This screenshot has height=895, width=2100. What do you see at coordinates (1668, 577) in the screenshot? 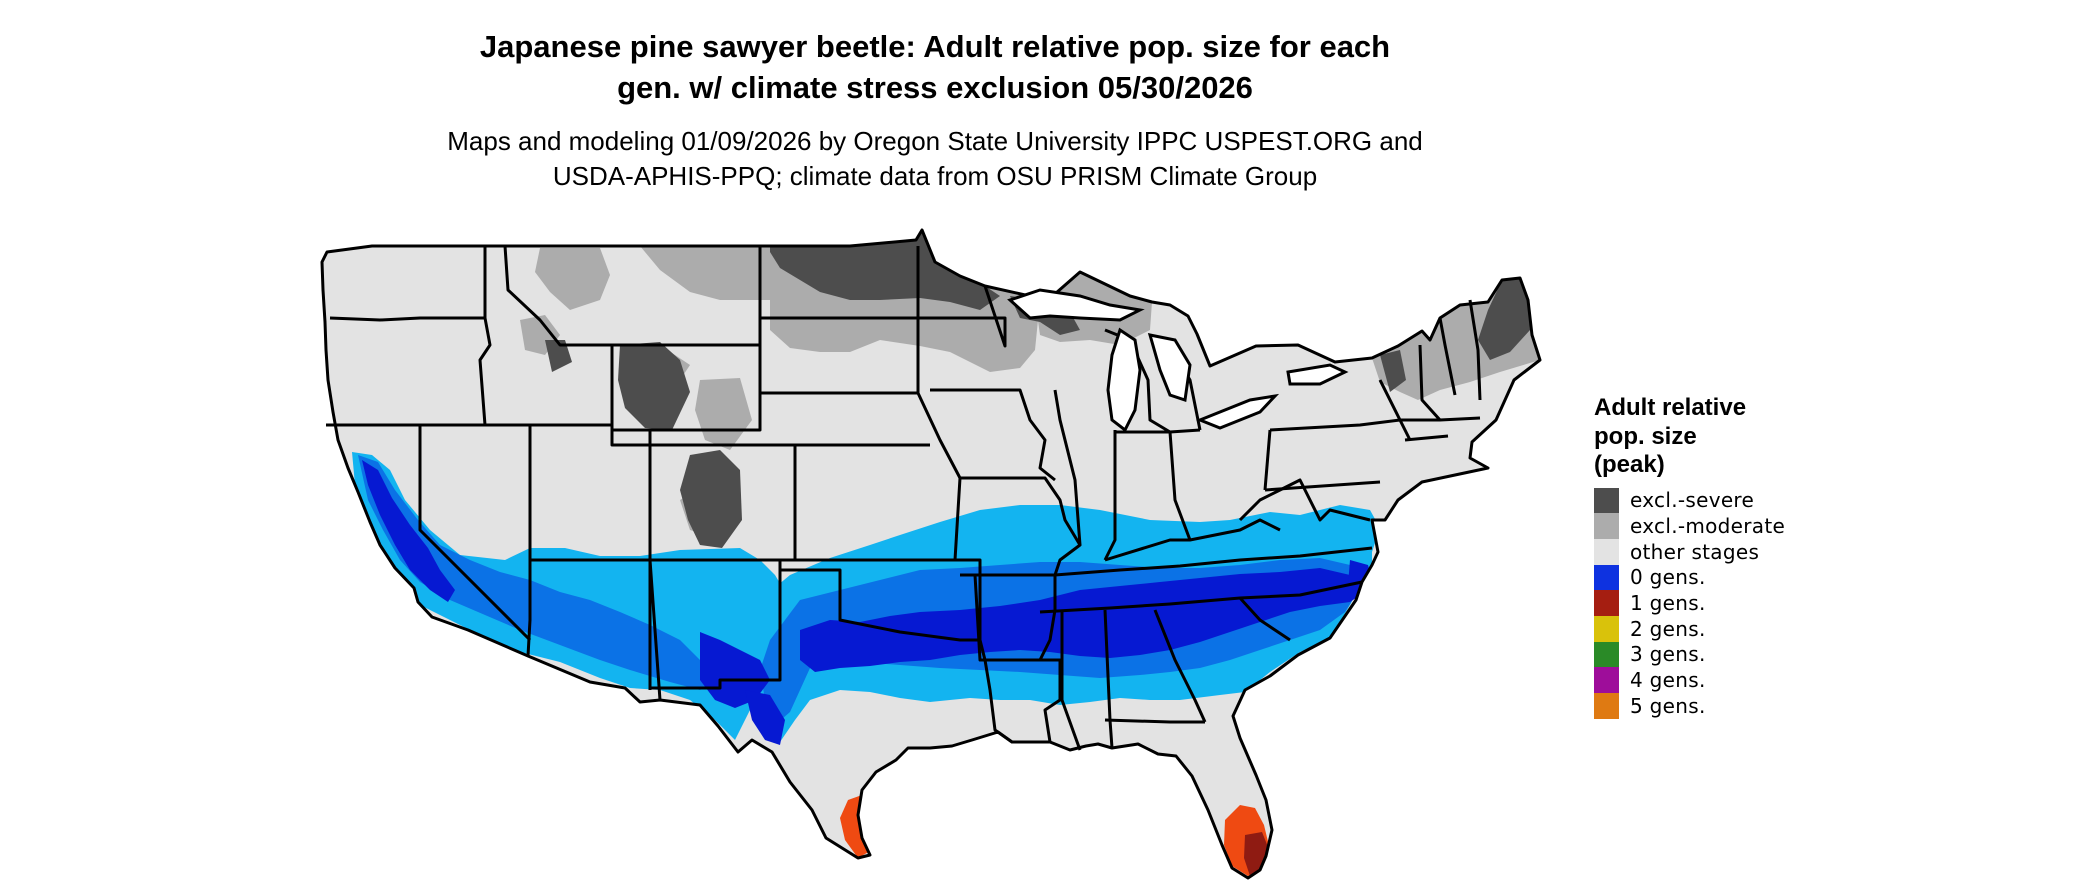
I see `legend-label: 0 gens.` at bounding box center [1668, 577].